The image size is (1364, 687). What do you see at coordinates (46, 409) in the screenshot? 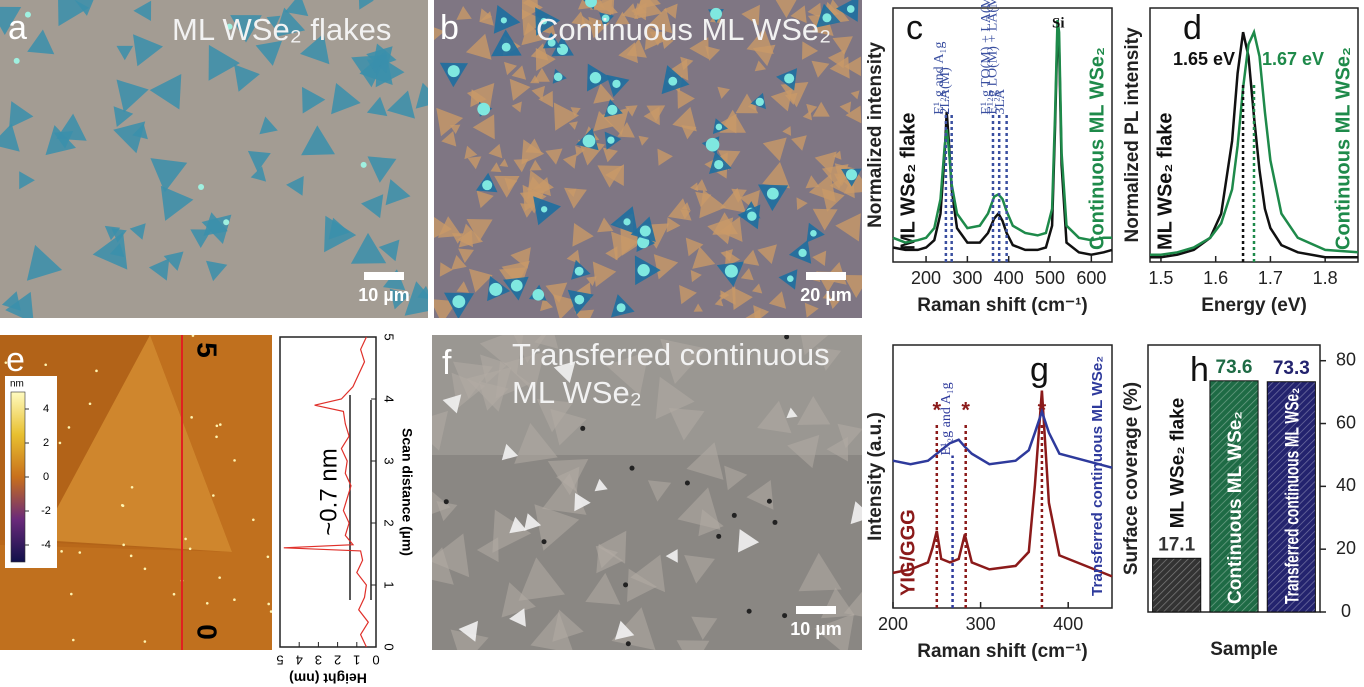
I see `colorbar-tick-label: 4` at bounding box center [46, 409].